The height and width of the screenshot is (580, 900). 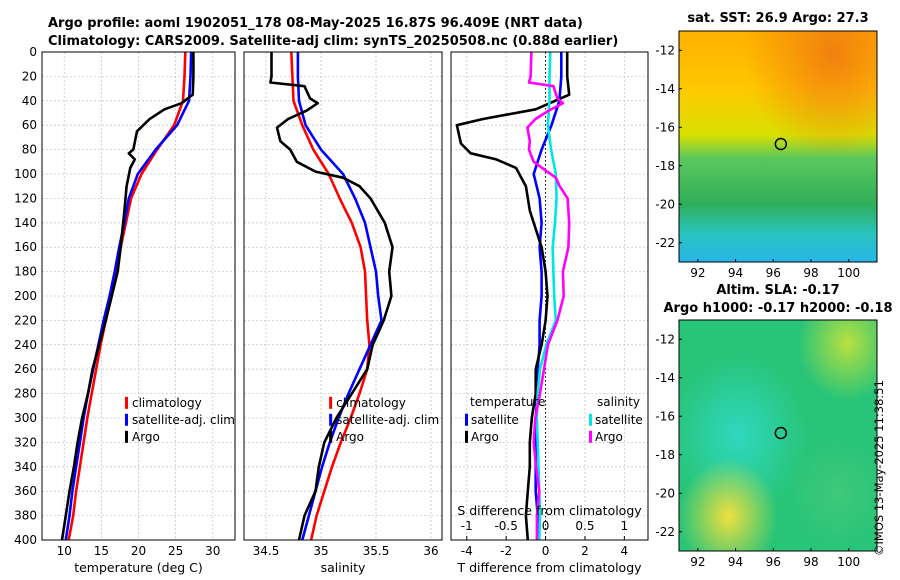 What do you see at coordinates (505, 526) in the screenshot?
I see `top-x-tick-label: -0.5` at bounding box center [505, 526].